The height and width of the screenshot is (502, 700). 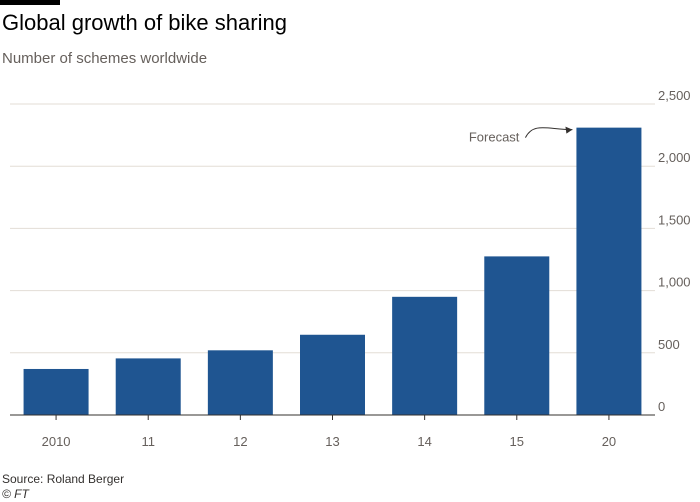 What do you see at coordinates (494, 137) in the screenshot?
I see `forecast-annotation: Forecast` at bounding box center [494, 137].